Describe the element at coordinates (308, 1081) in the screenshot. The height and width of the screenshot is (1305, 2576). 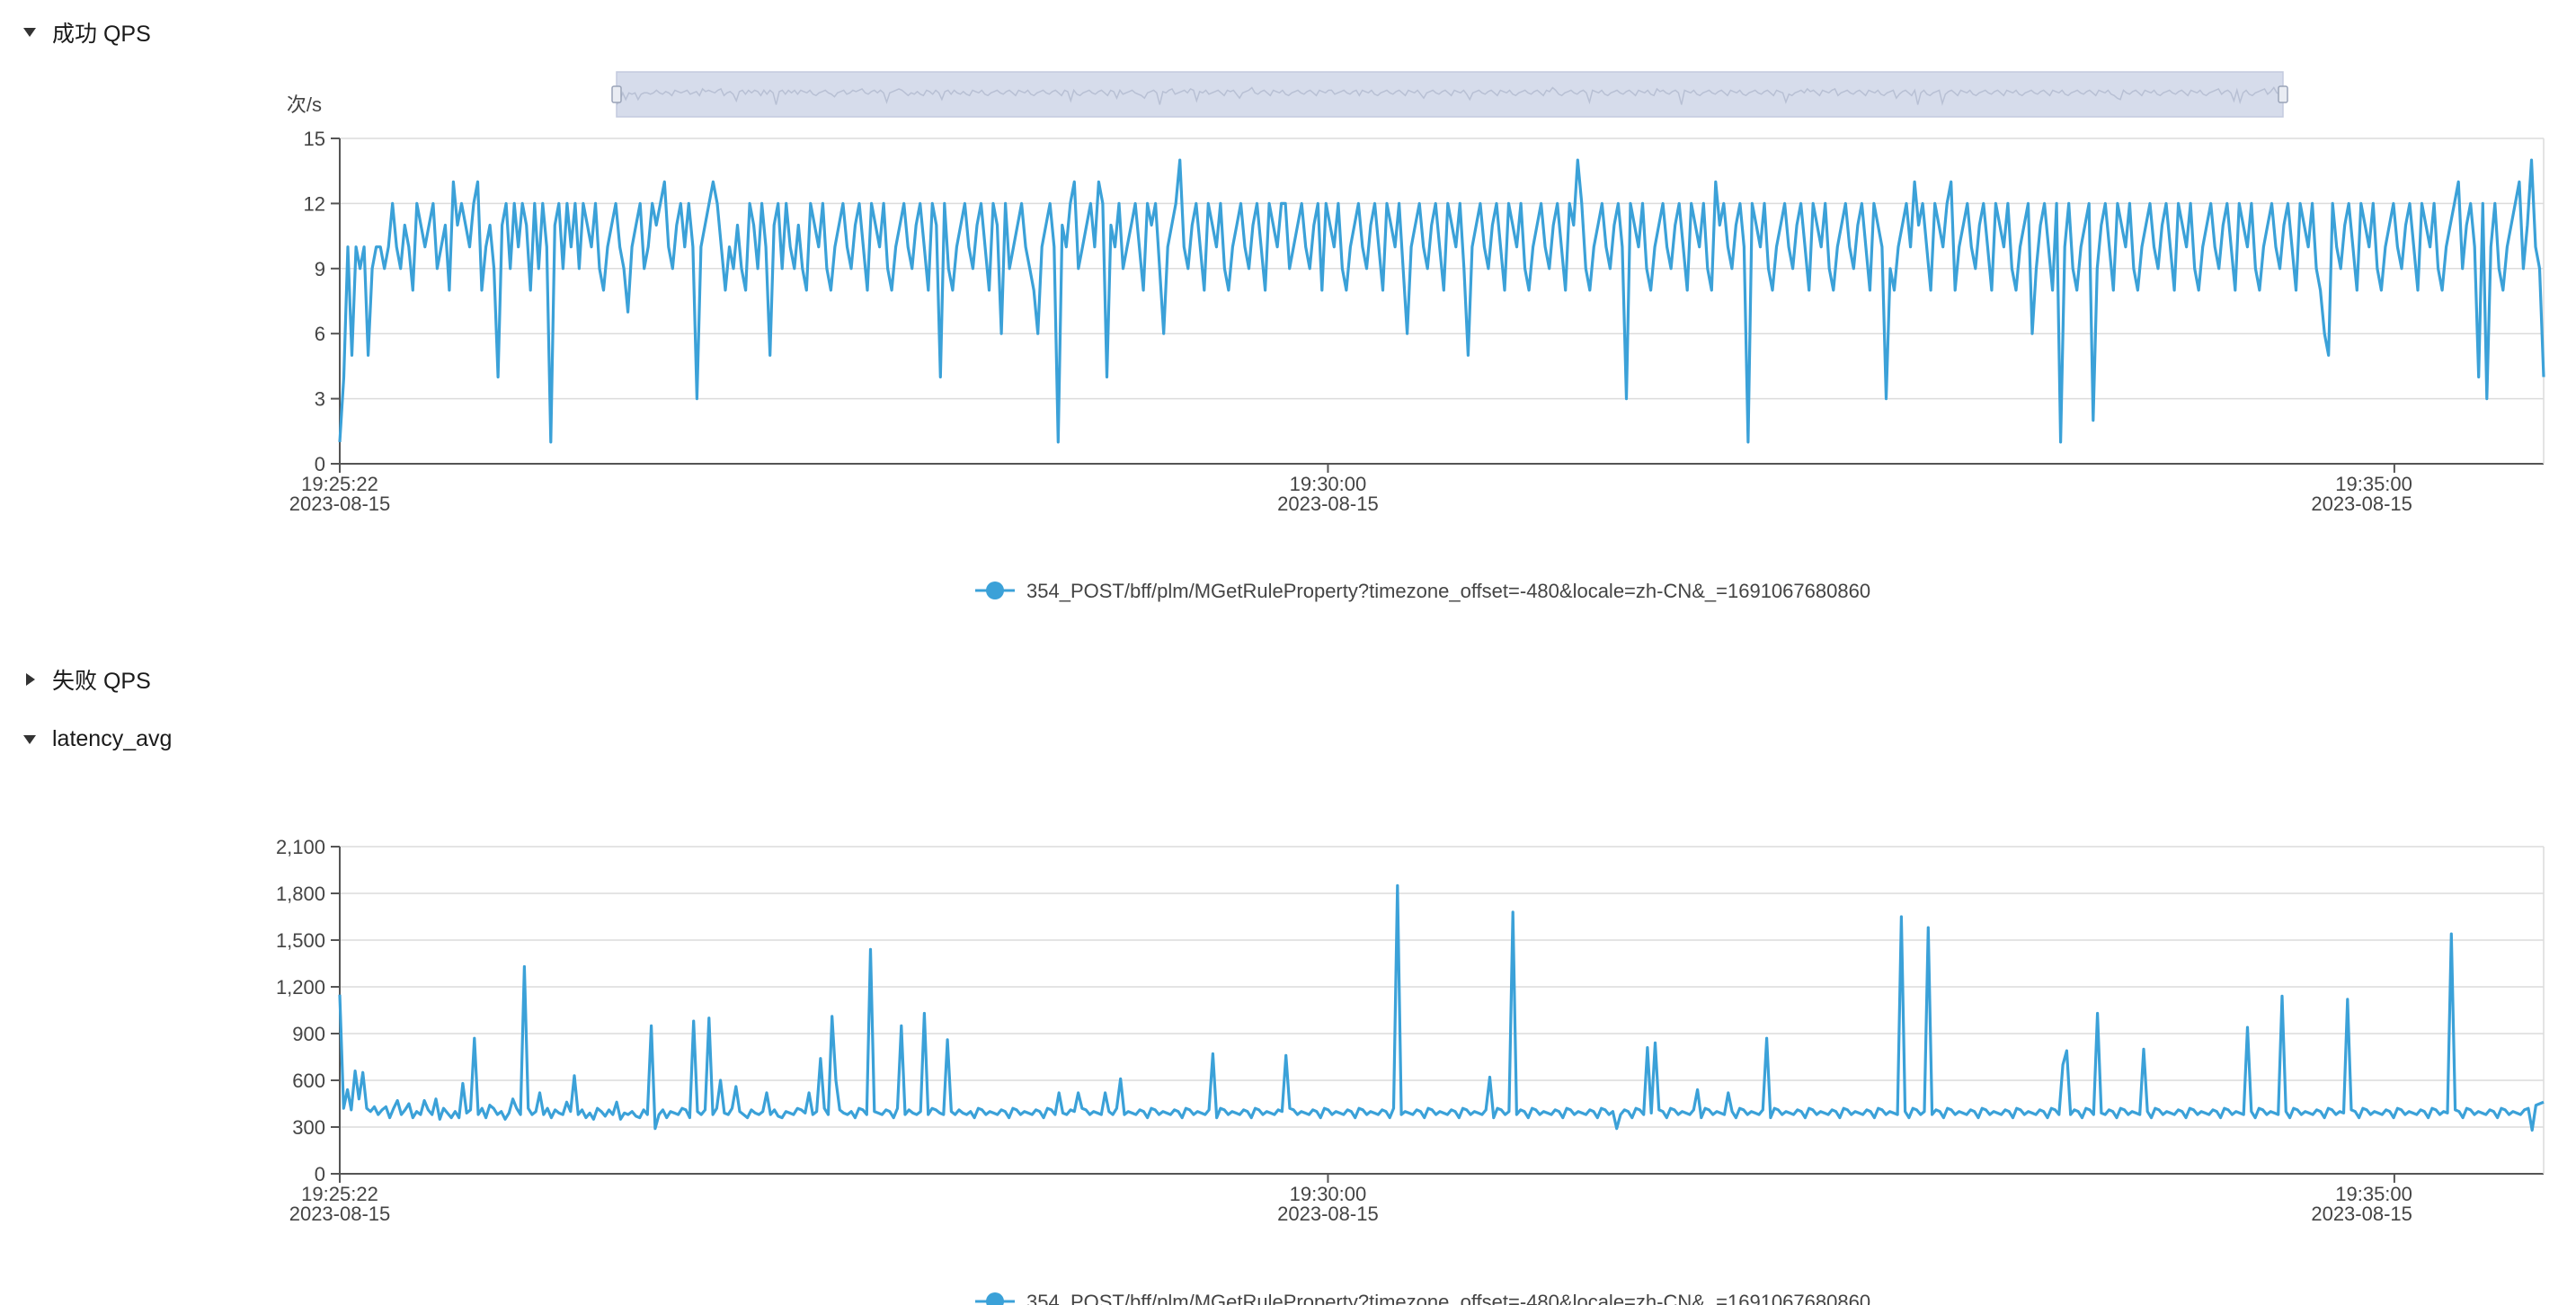
I see `y-tick-label: 600` at that location.